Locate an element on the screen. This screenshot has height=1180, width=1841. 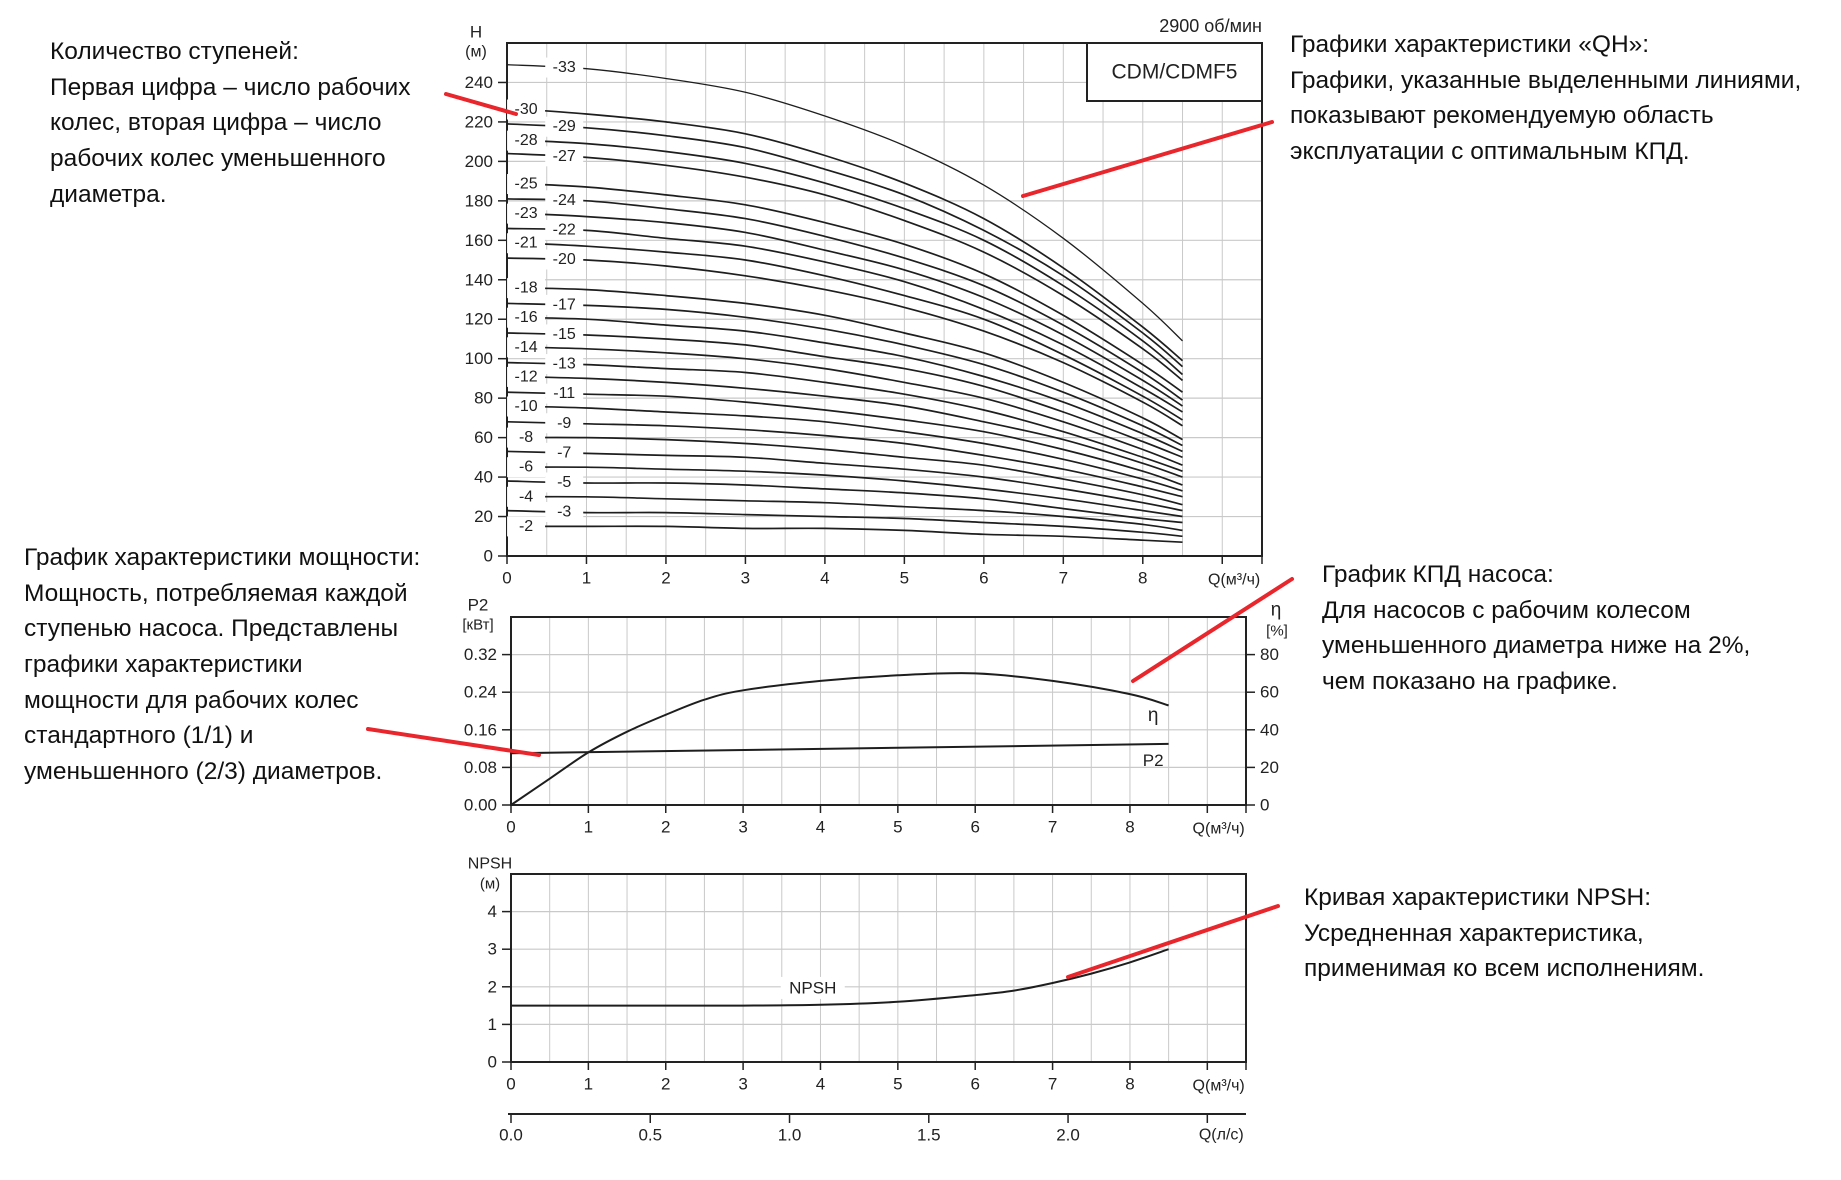
curve-label: -10 is located at coordinates (526, 406).